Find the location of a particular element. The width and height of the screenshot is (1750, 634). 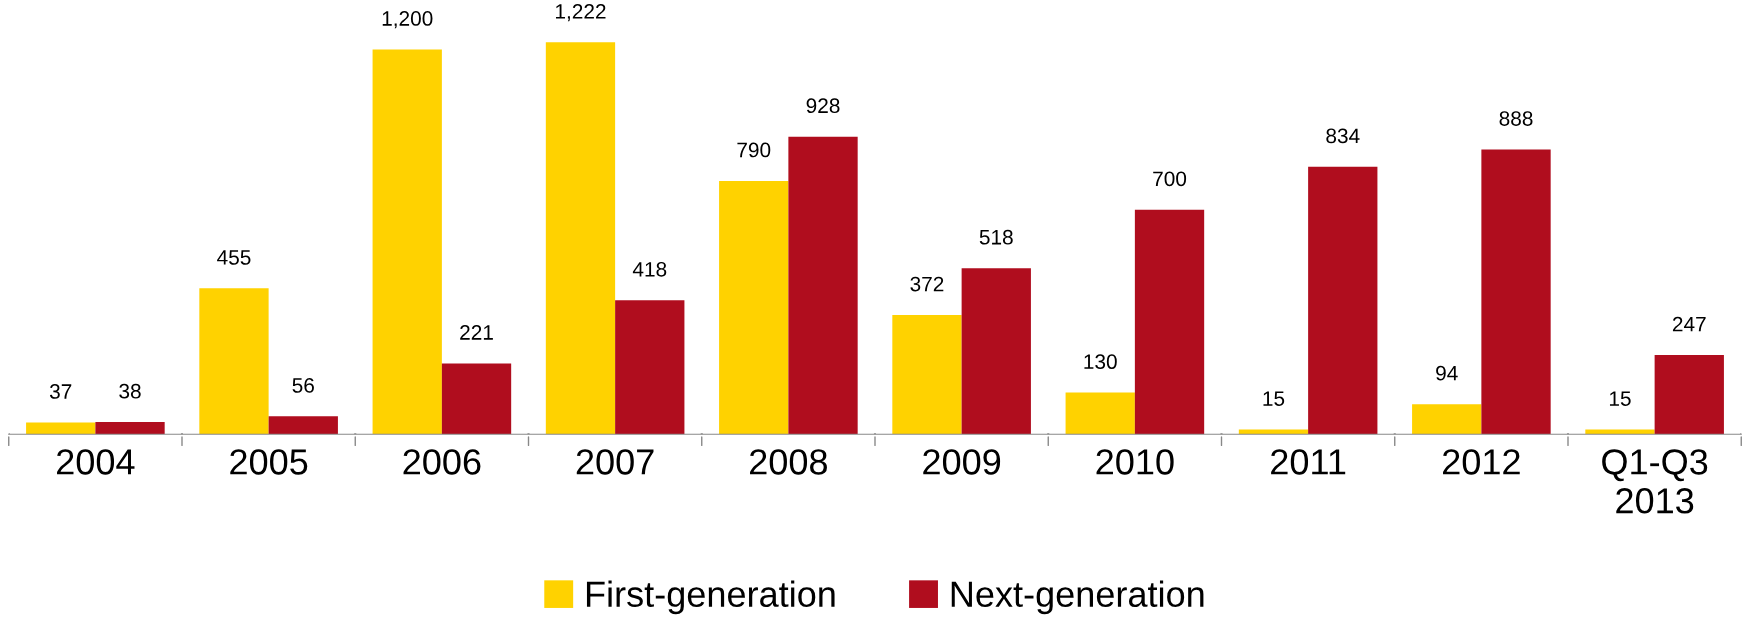

data-label: 247 is located at coordinates (1689, 324).